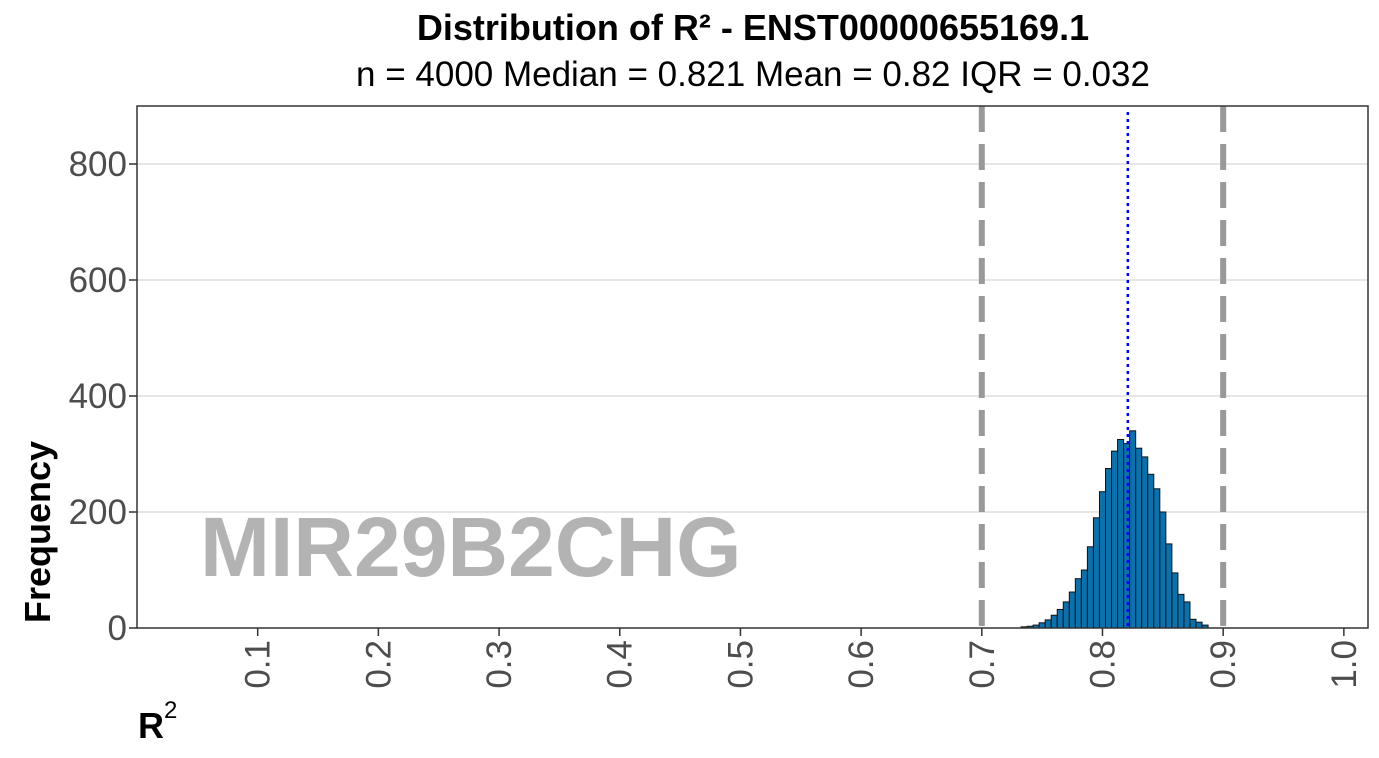  What do you see at coordinates (982, 664) in the screenshot?
I see `x-tick-label: 0.7` at bounding box center [982, 664].